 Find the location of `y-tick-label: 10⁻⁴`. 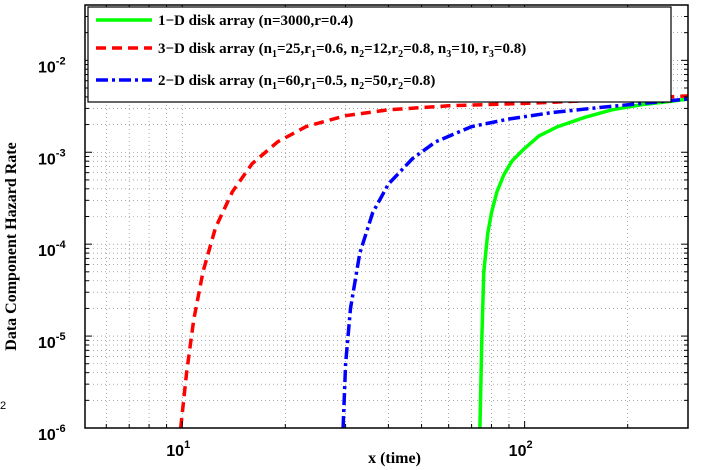

y-tick-label: 10⁻⁴ is located at coordinates (52, 249).